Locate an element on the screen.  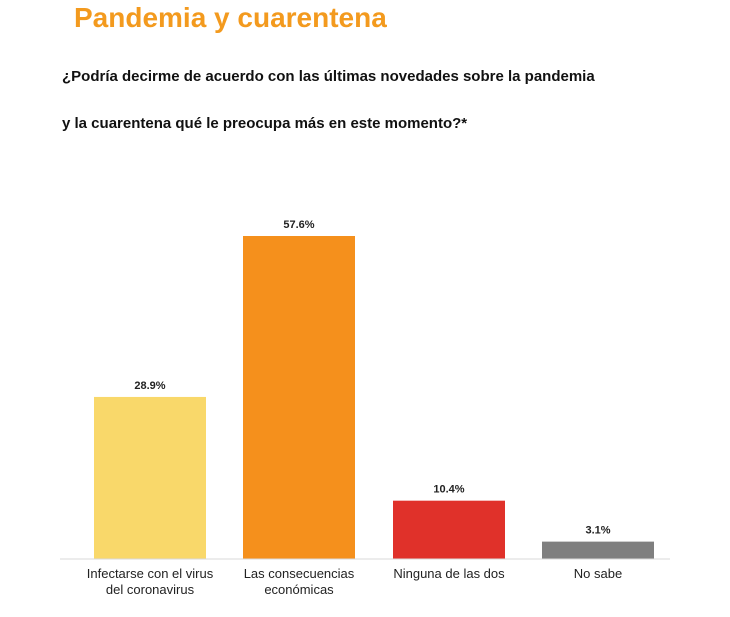
value-label-1: 28.9% is located at coordinates (149, 386).